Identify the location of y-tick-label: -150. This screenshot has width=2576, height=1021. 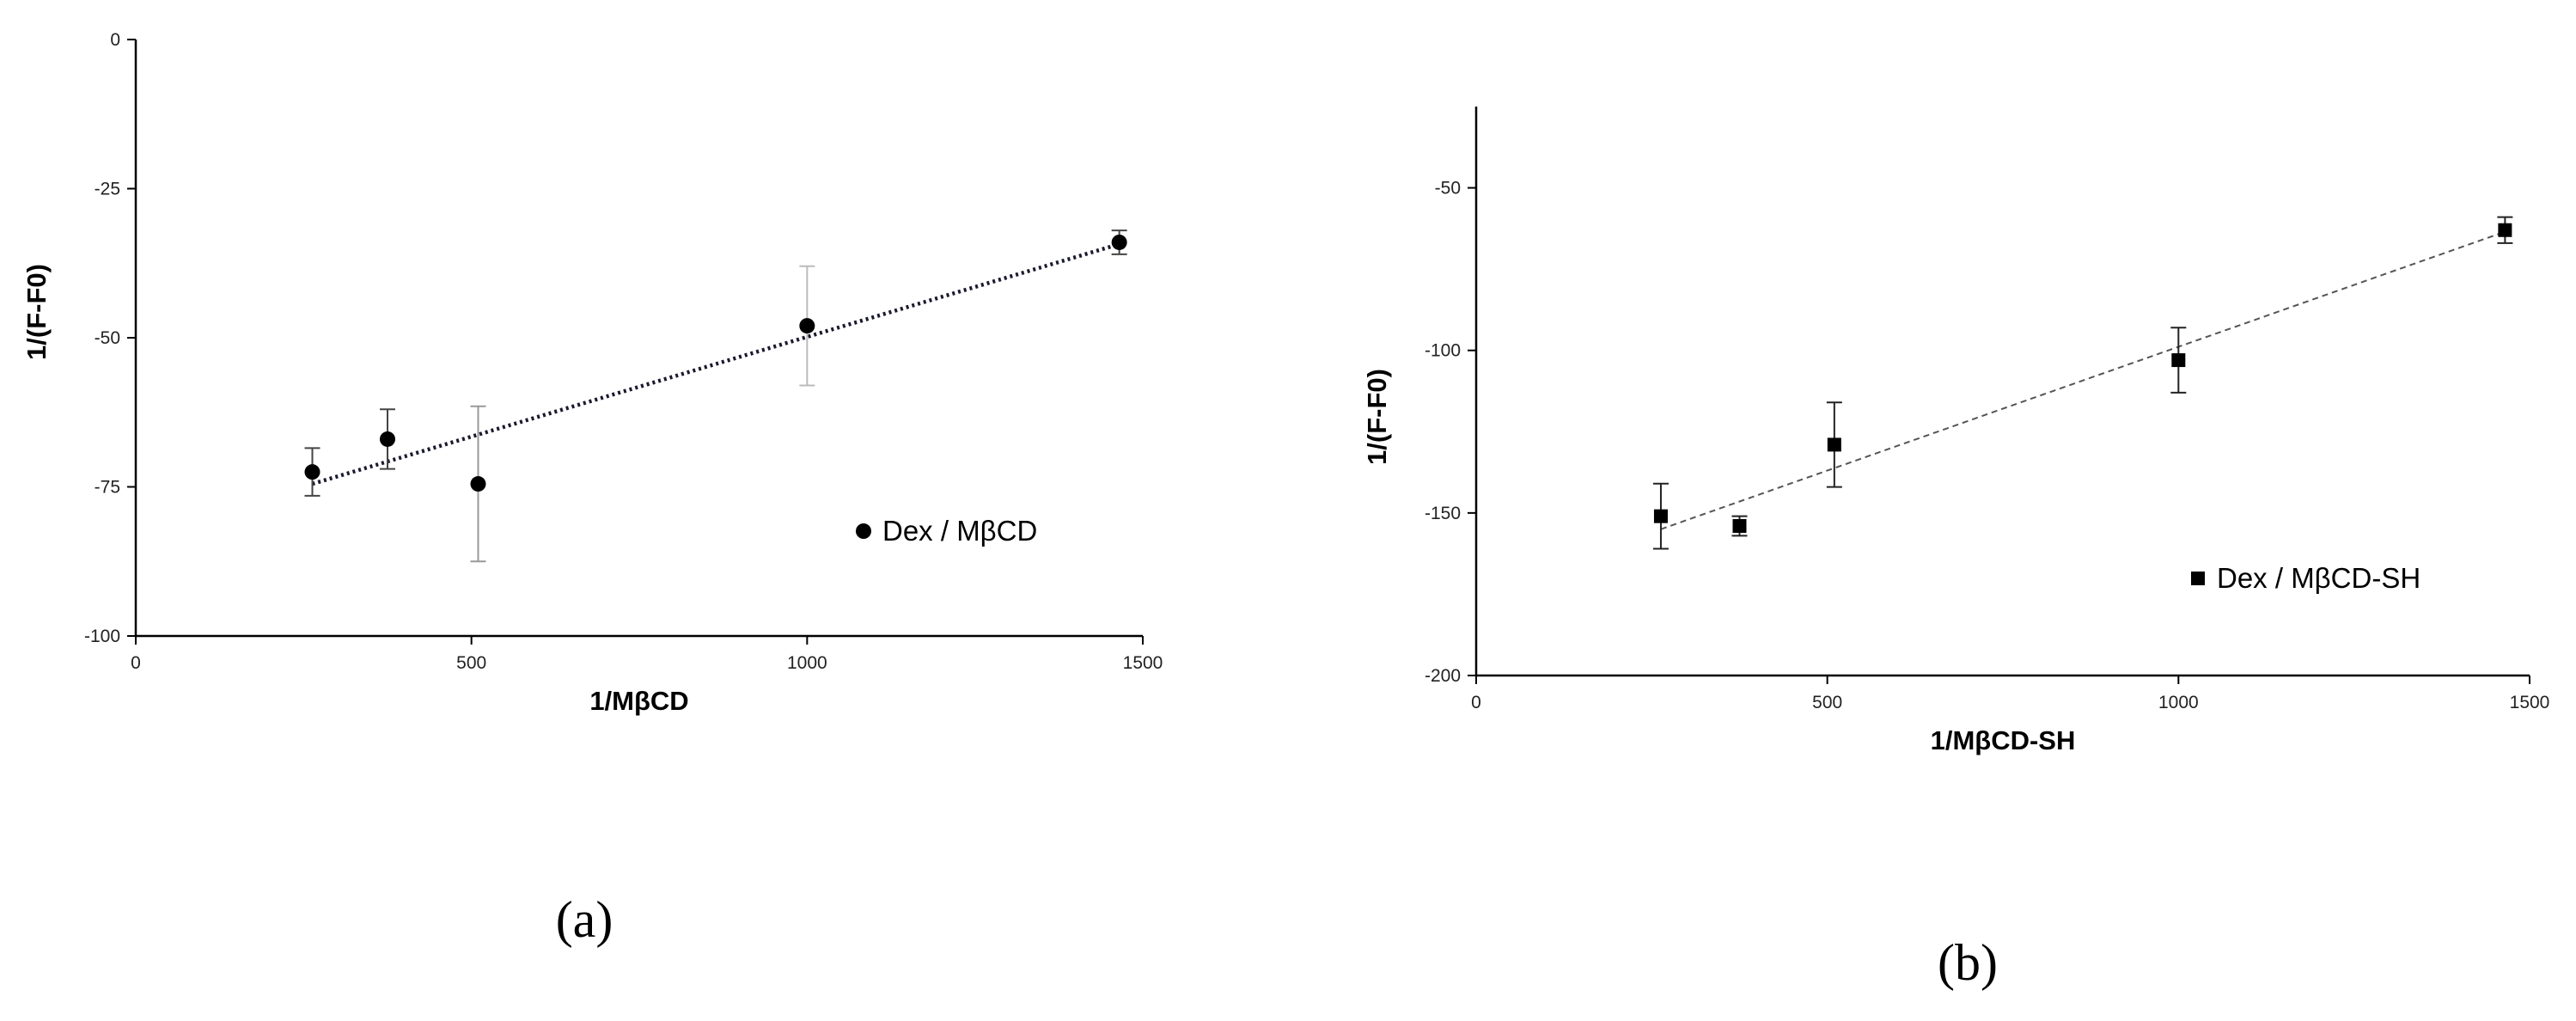
(1443, 513).